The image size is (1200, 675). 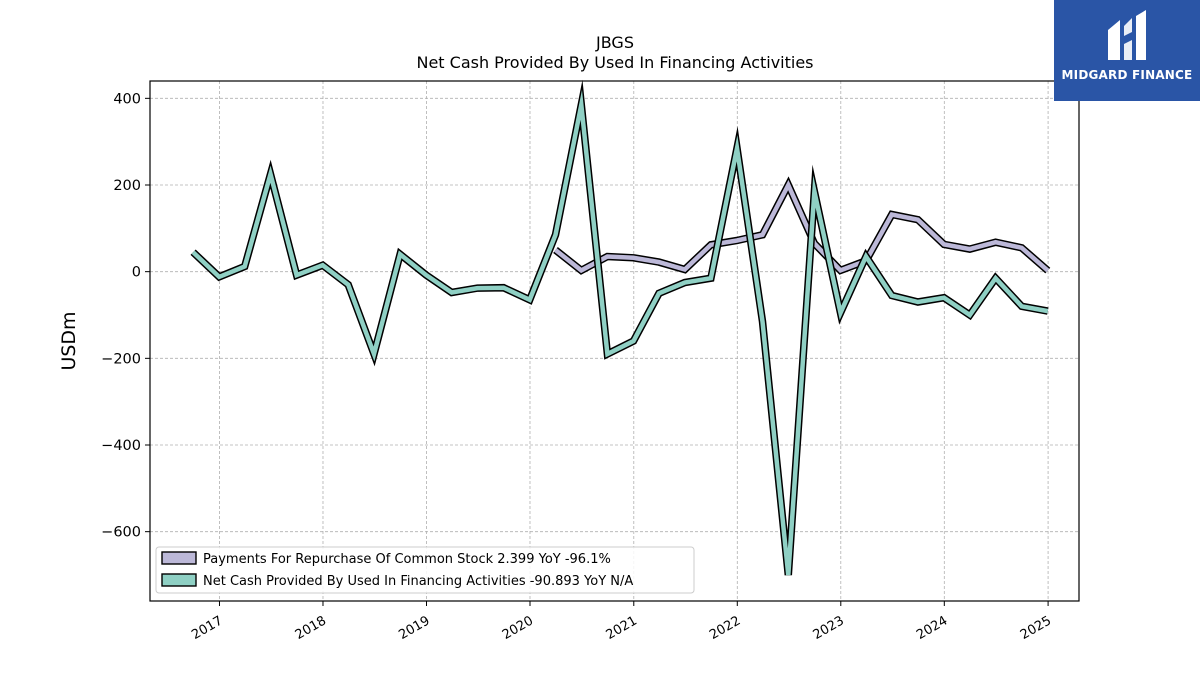 What do you see at coordinates (932, 628) in the screenshot?
I see `x-tick-label: 2024` at bounding box center [932, 628].